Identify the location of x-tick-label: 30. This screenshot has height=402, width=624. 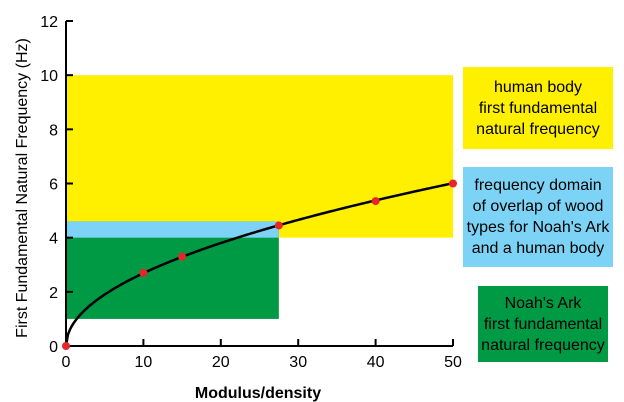
(298, 362).